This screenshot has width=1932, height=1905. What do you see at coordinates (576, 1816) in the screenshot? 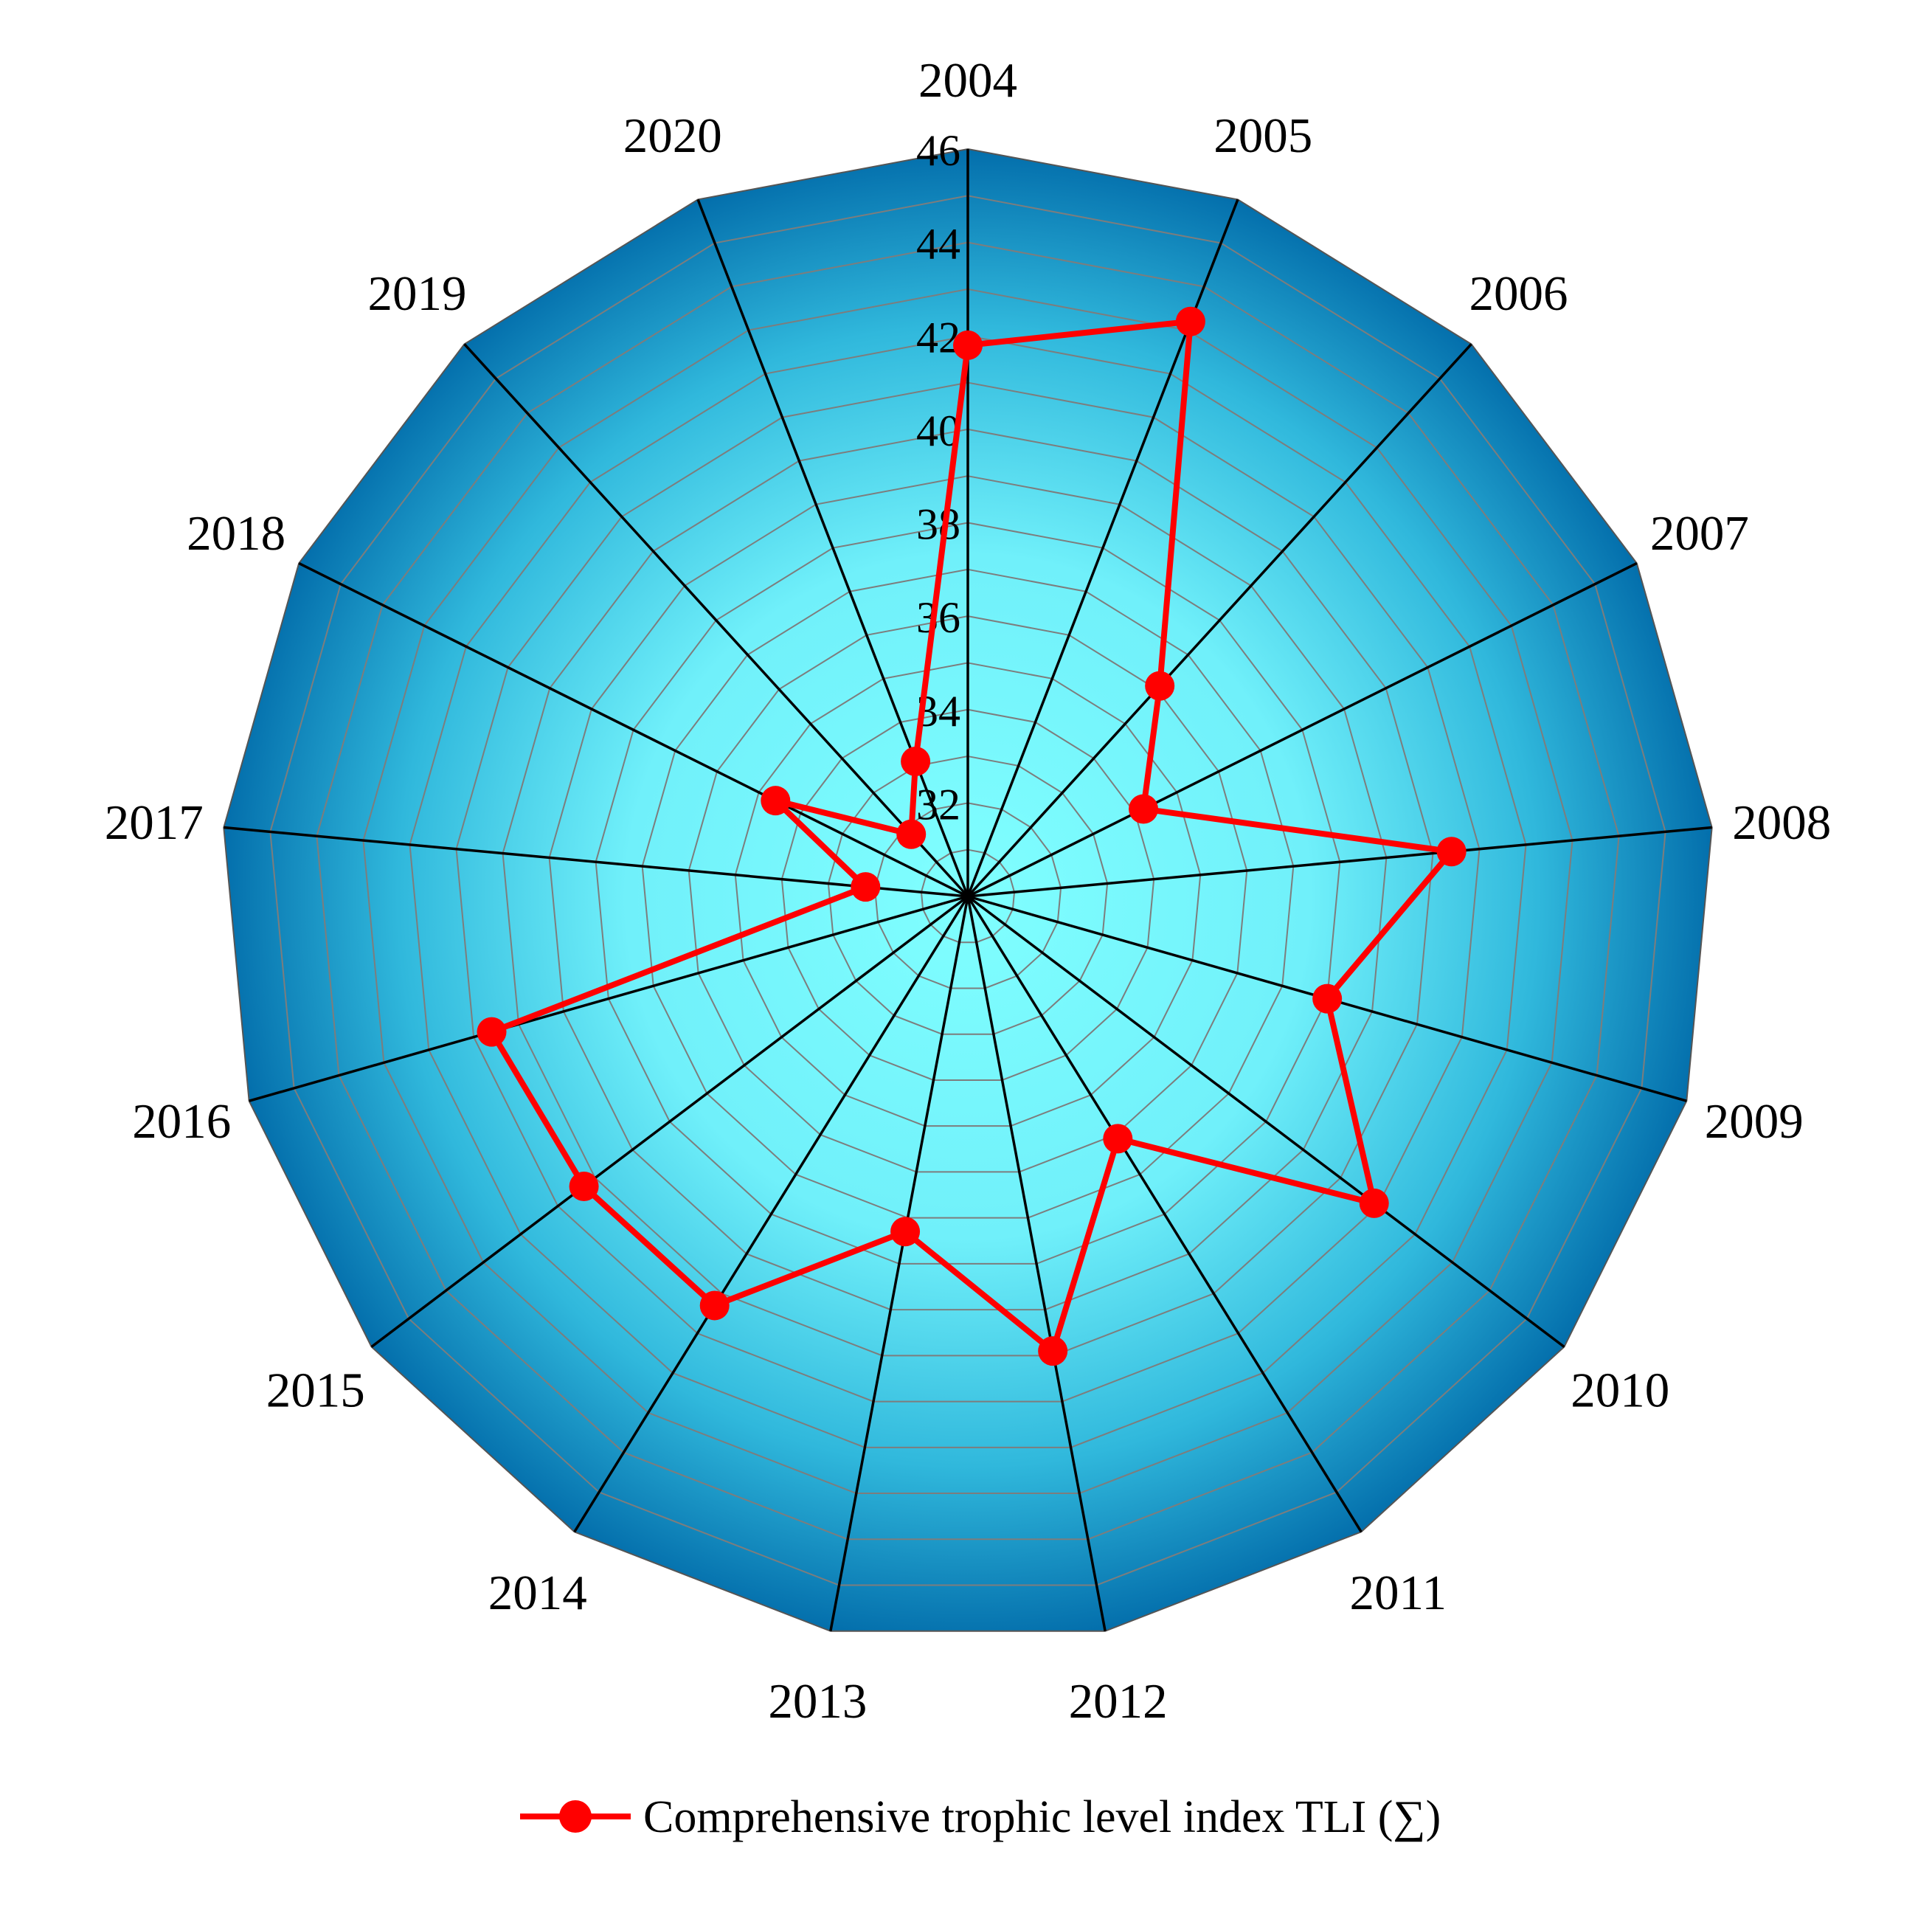
I see `legend-marker` at bounding box center [576, 1816].